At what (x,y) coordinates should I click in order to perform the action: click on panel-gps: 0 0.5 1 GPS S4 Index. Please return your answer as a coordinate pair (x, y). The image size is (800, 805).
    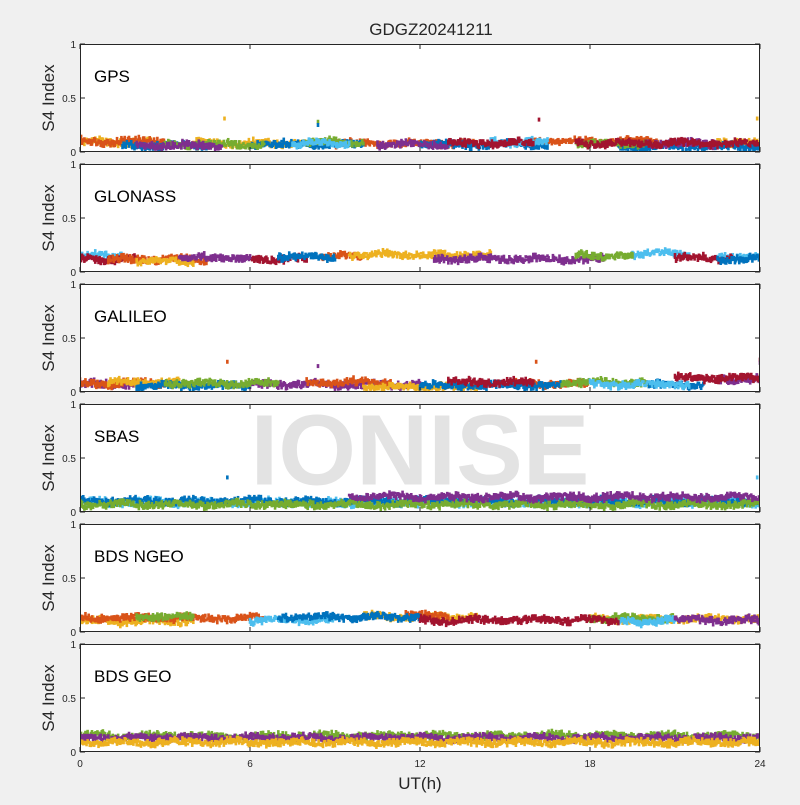
    Looking at the image, I should click on (400, 99).